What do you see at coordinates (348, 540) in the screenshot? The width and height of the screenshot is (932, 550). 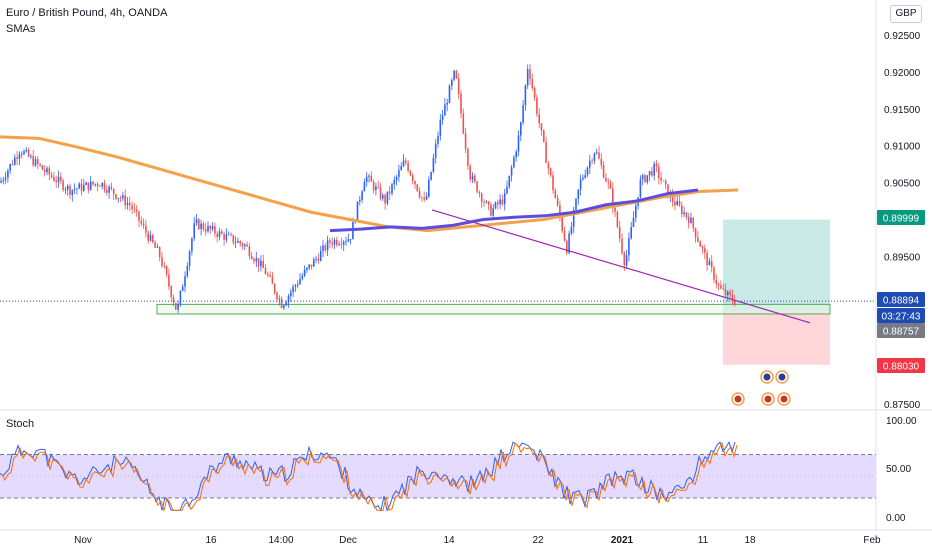 I see `x-tick-label: Dec` at bounding box center [348, 540].